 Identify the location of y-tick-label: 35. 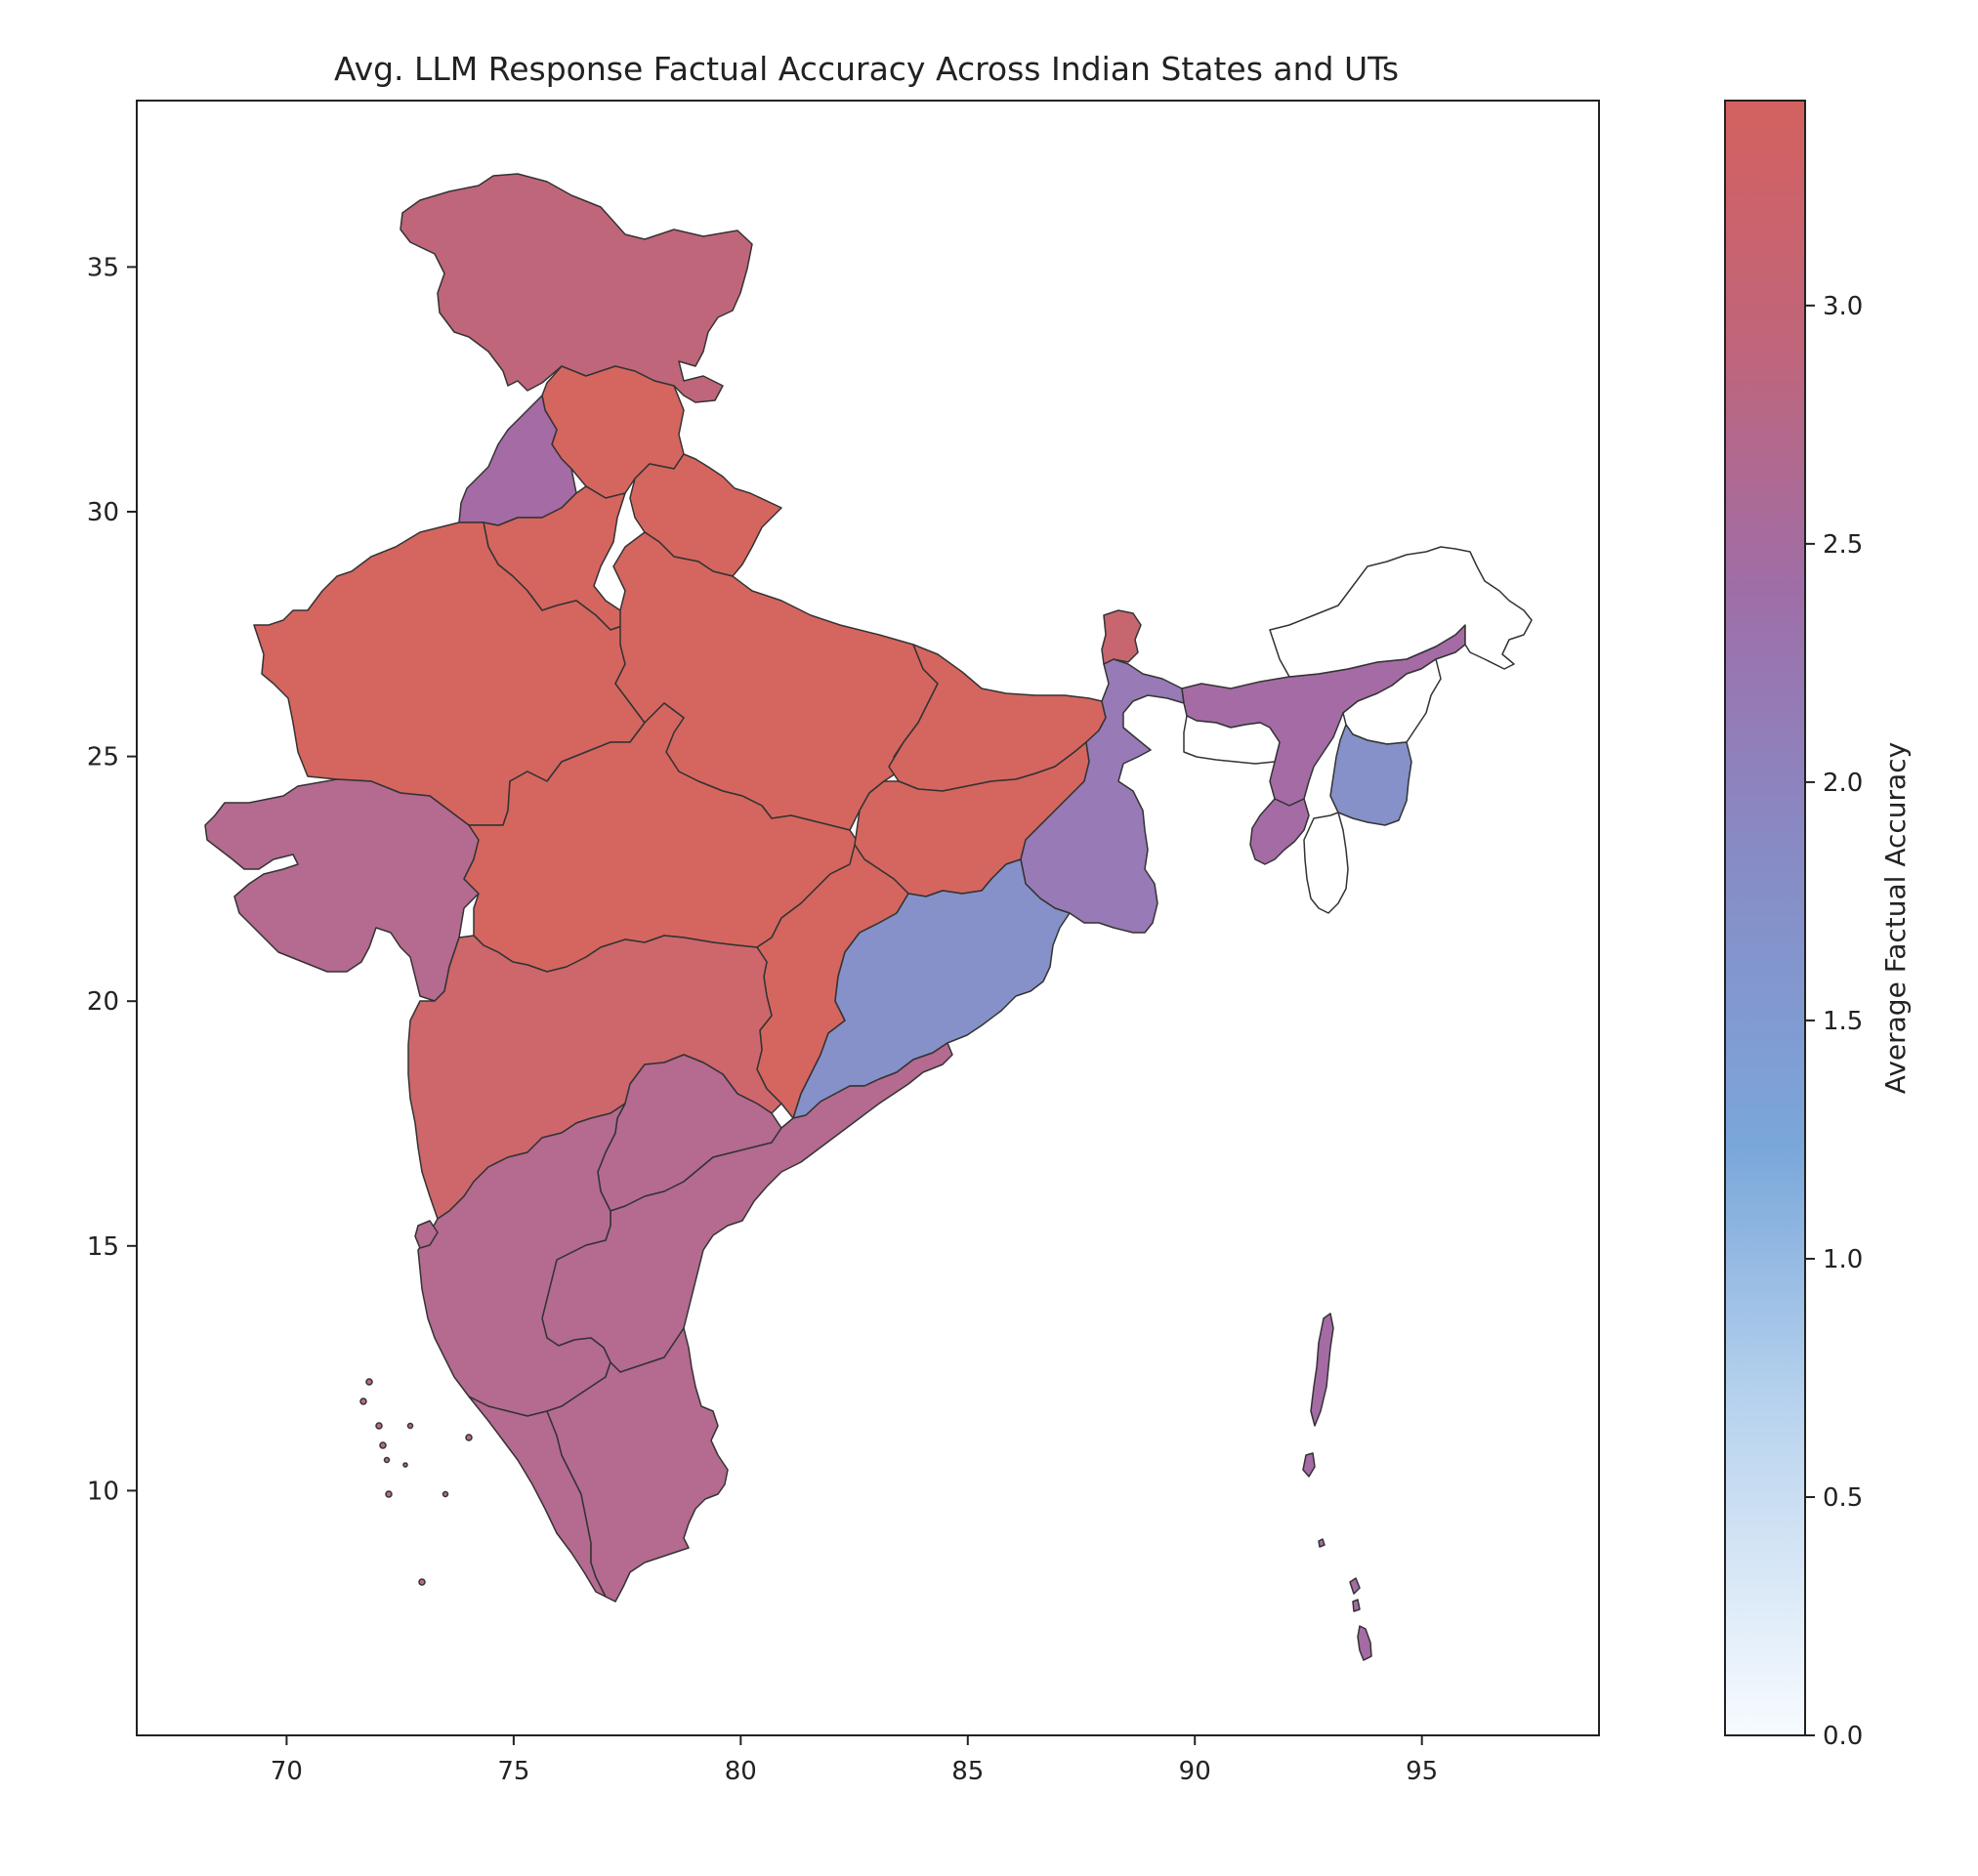
(103, 268).